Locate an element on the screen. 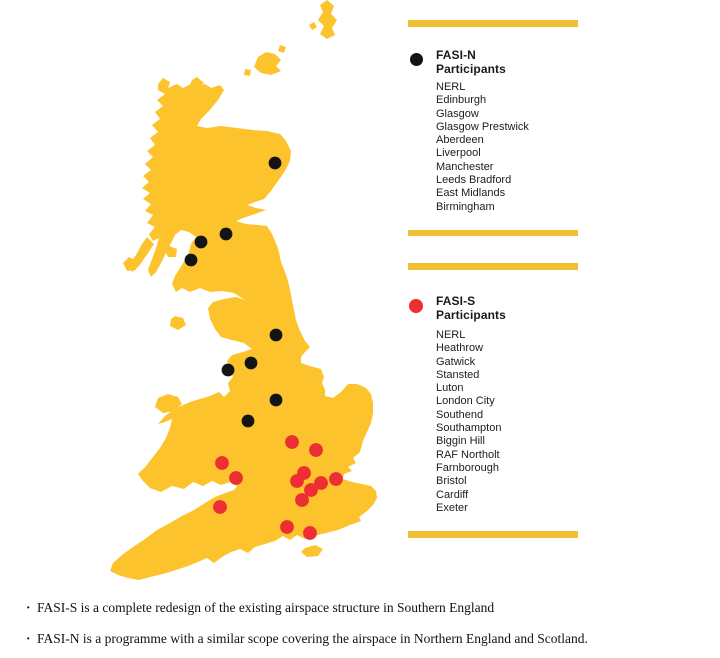  legend-item: Glasgow is located at coordinates (457, 113).